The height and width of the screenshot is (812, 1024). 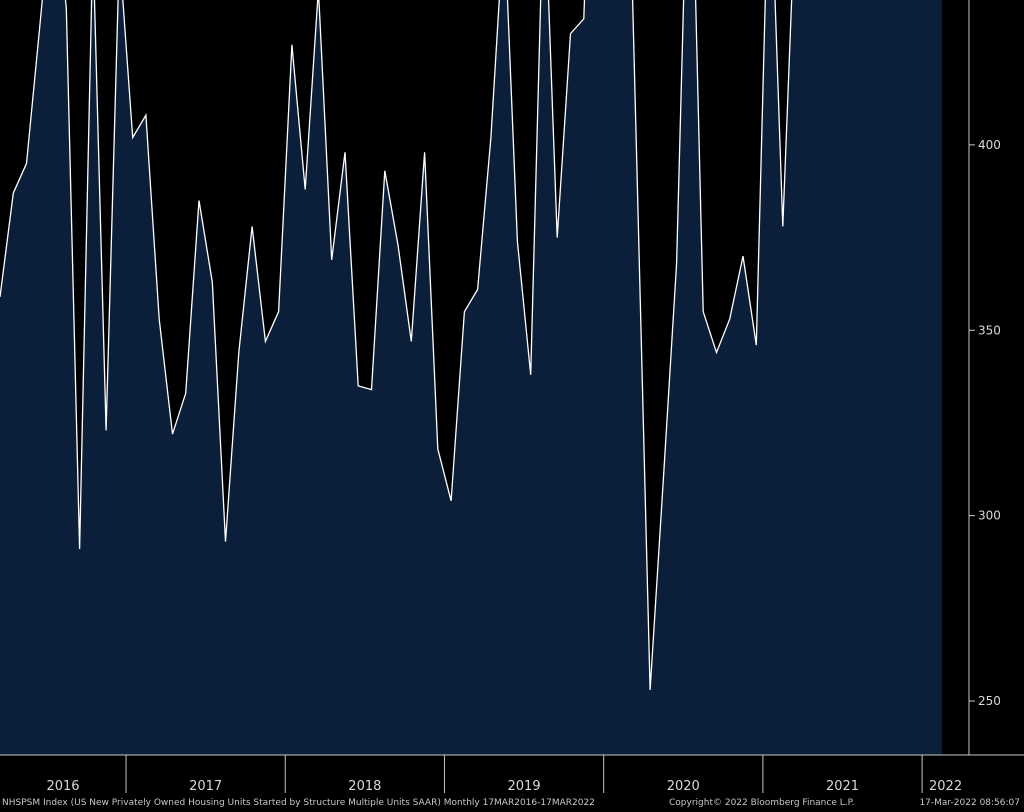 What do you see at coordinates (945, 786) in the screenshot?
I see `x-tick-label: 2022` at bounding box center [945, 786].